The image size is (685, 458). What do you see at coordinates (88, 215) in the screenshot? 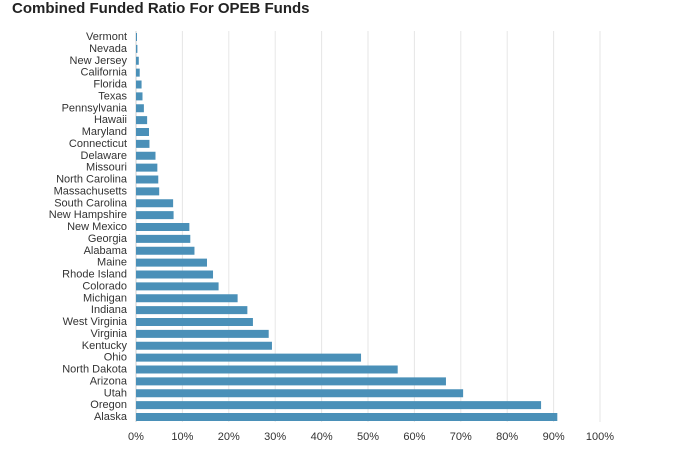
I see `category-label: New Hampshire` at bounding box center [88, 215].